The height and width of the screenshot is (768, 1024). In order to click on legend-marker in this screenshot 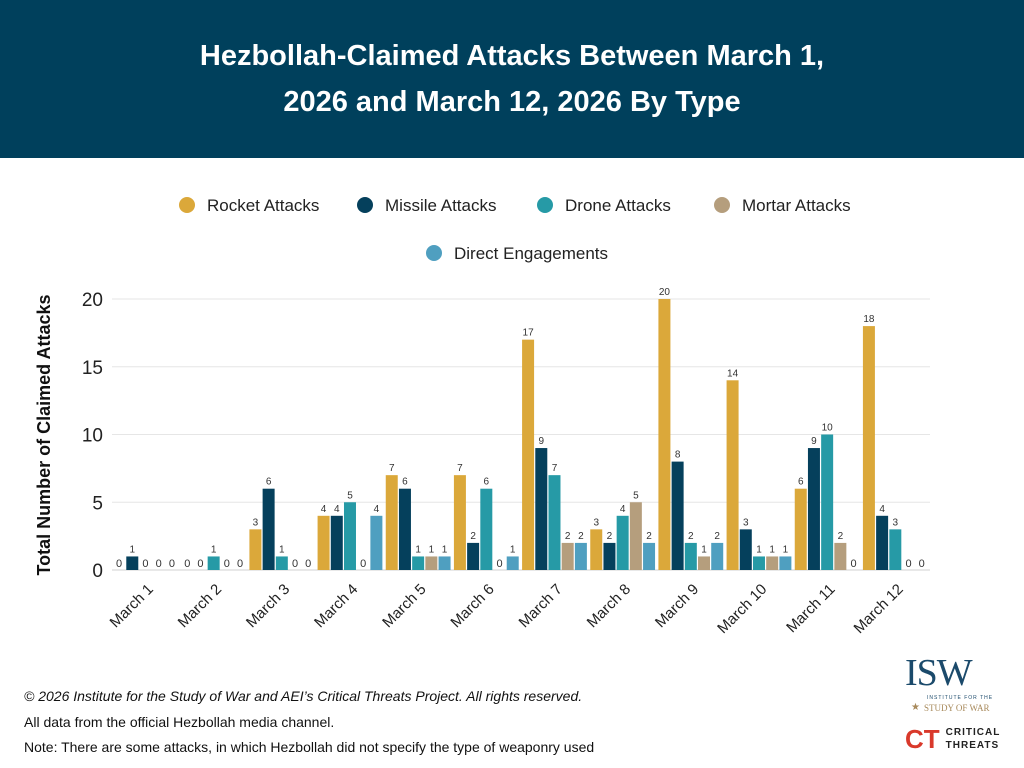, I will do `click(722, 205)`.